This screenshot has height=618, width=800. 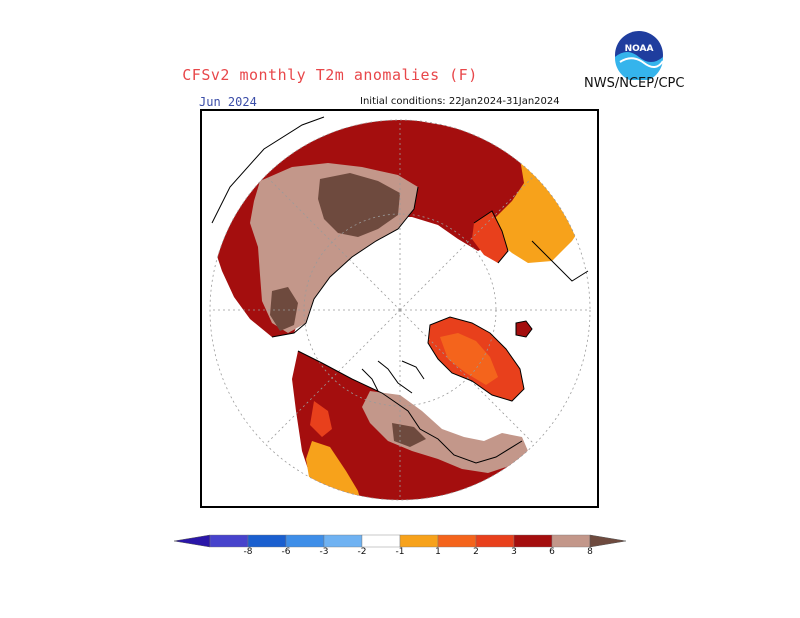 I want to click on colorbar-tick-label: -1, so click(x=400, y=552).